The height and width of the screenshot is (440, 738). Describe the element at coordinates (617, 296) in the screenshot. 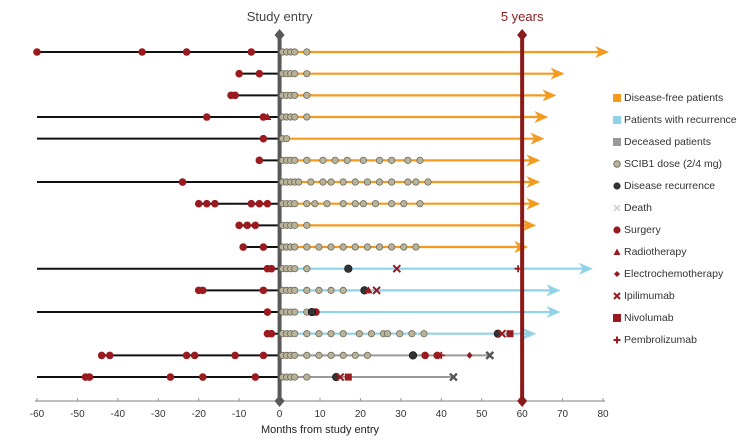

I see `legend-x-icon` at that location.